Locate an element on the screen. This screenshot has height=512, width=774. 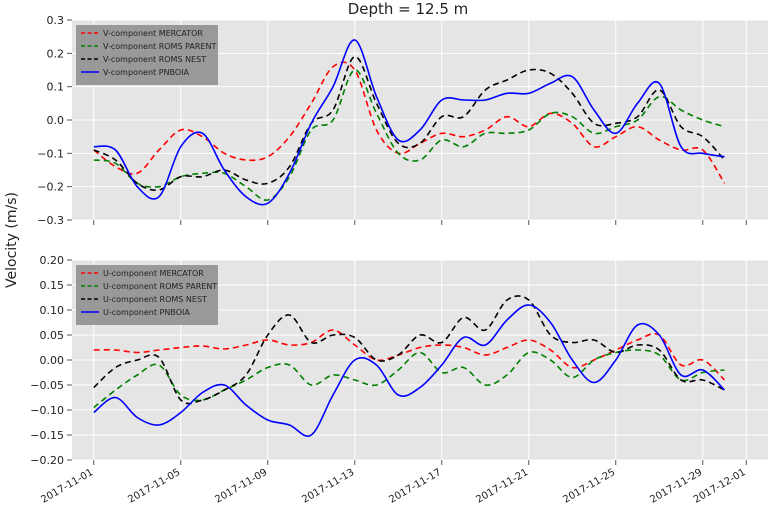
y-tick-label: −0.20 is located at coordinates (47, 460).